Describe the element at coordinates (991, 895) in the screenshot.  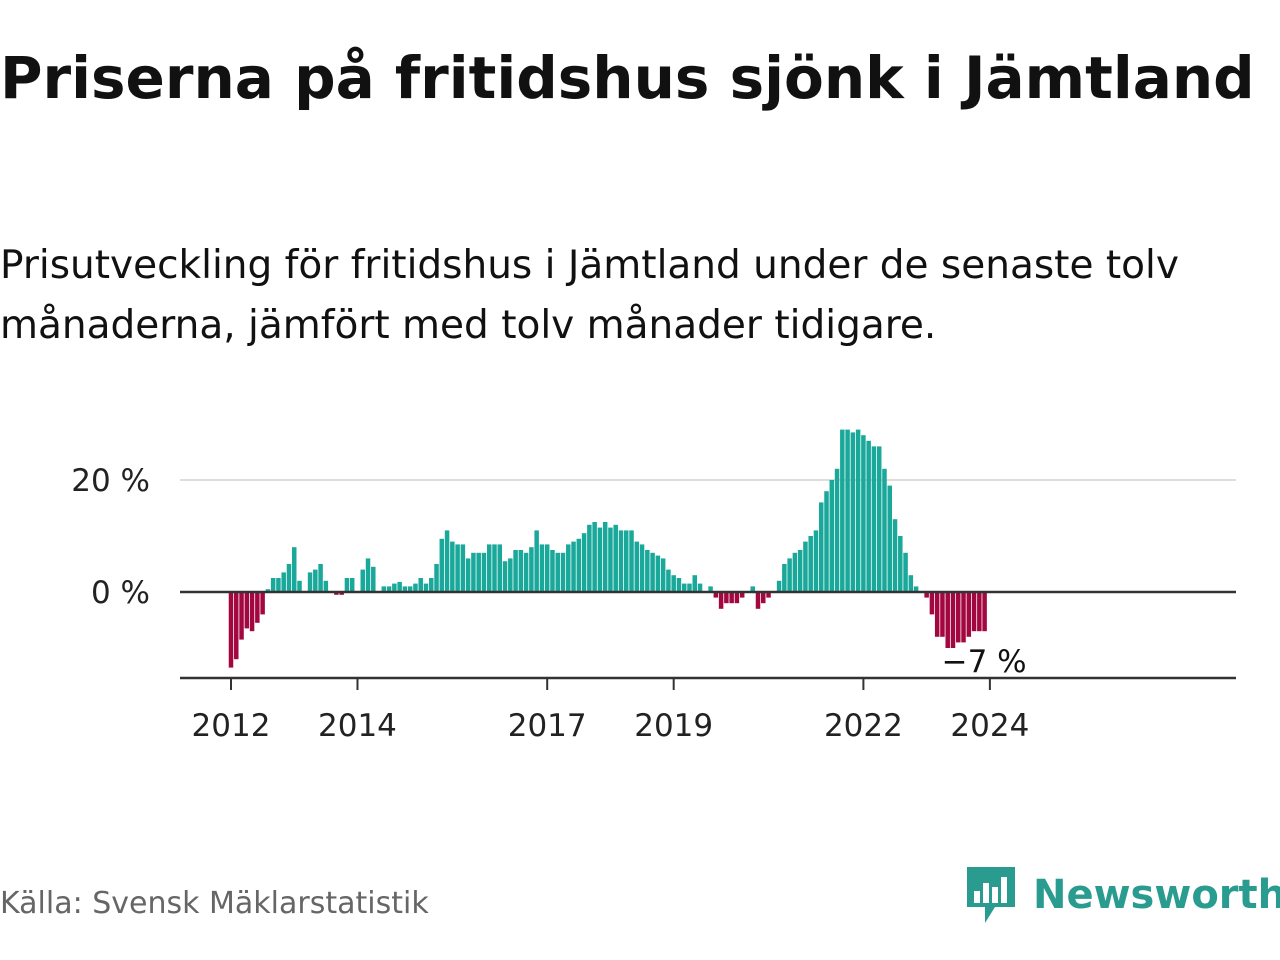
I see `newsworthy-logo-icon` at that location.